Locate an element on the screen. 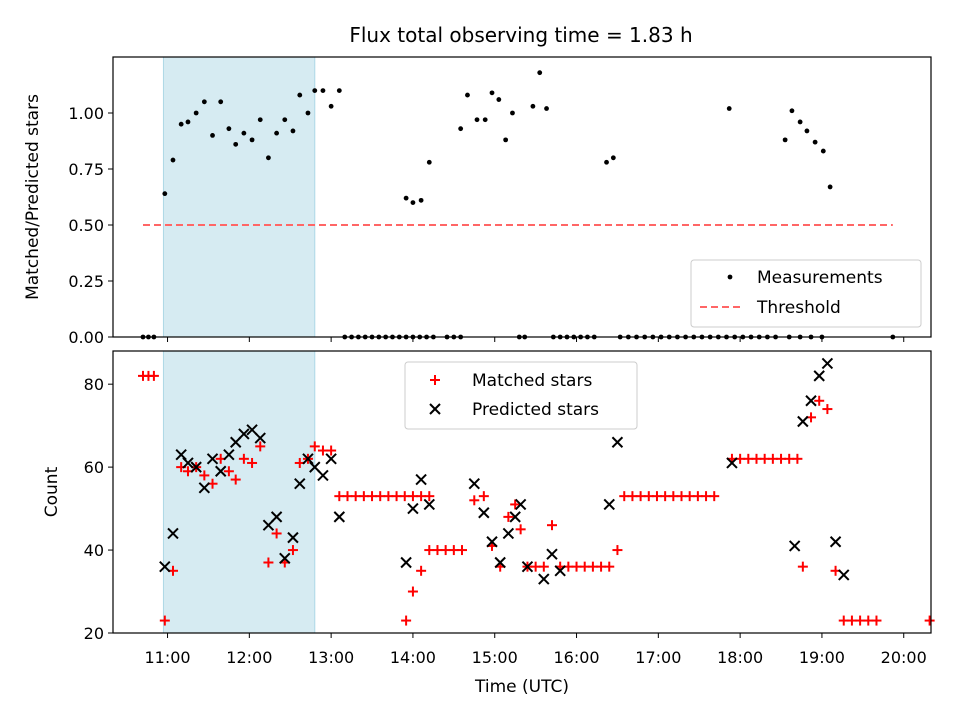  y-tick-label: 60 is located at coordinates (94, 467).